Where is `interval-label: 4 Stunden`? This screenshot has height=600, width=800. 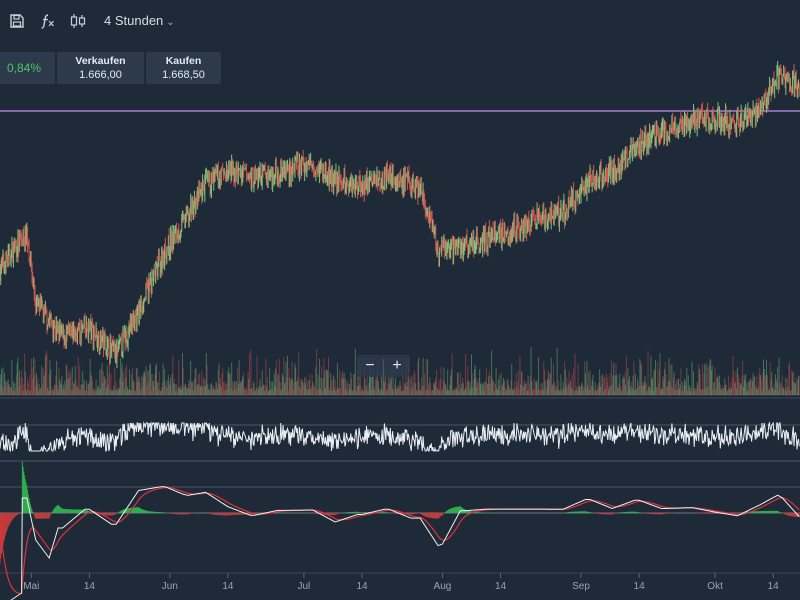 interval-label: 4 Stunden is located at coordinates (134, 20).